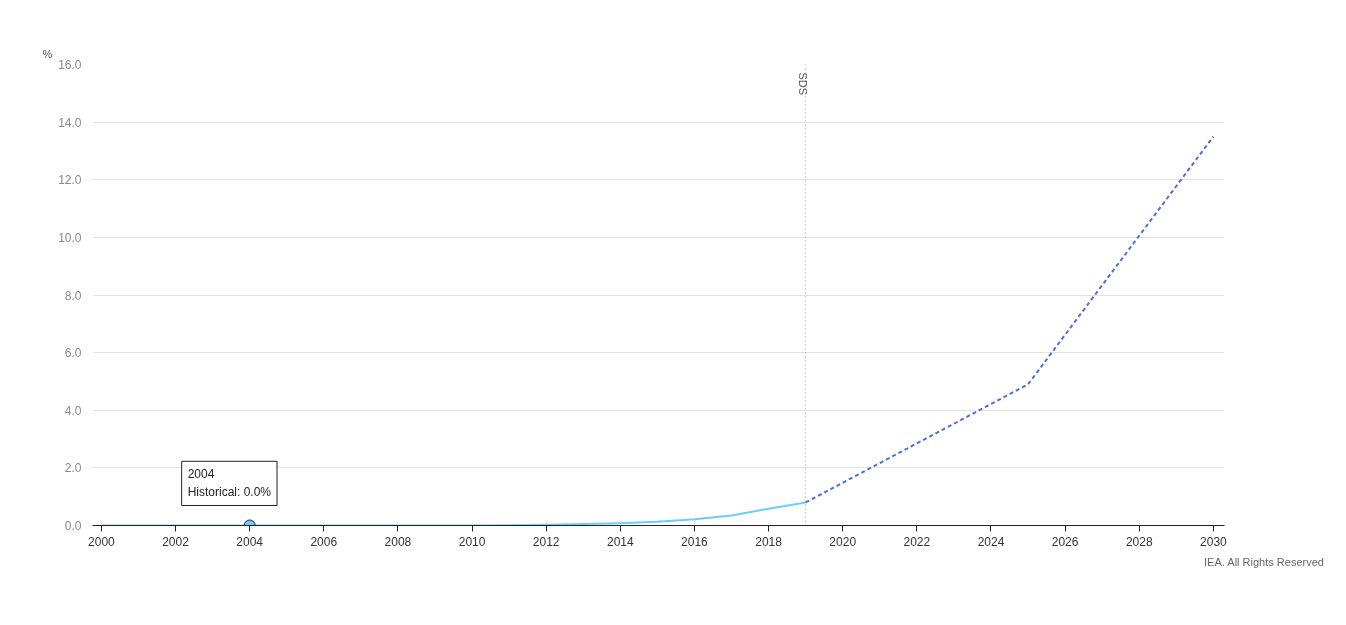 Image resolution: width=1346 pixels, height=625 pixels. I want to click on y-tick-label: 12.0, so click(70, 180).